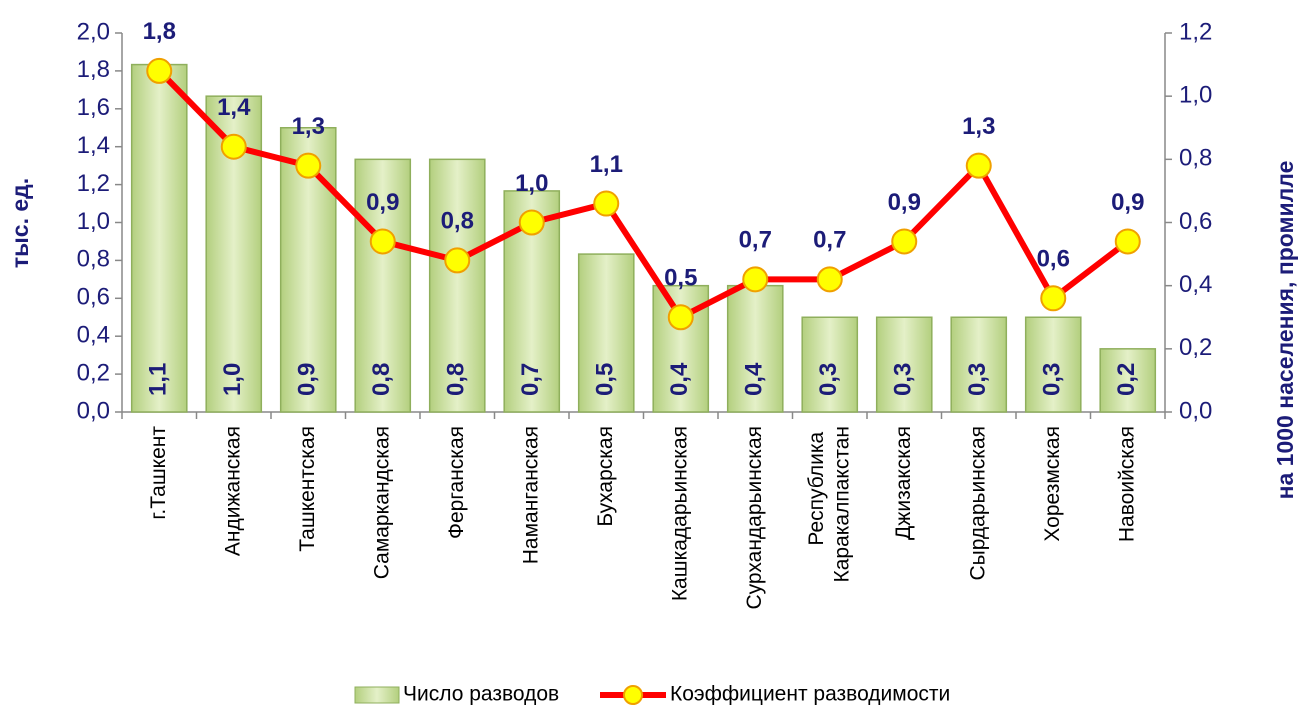 Image resolution: width=1305 pixels, height=720 pixels. What do you see at coordinates (977, 503) in the screenshot?
I see `x-tick-label: Сырдарьинская` at bounding box center [977, 503].